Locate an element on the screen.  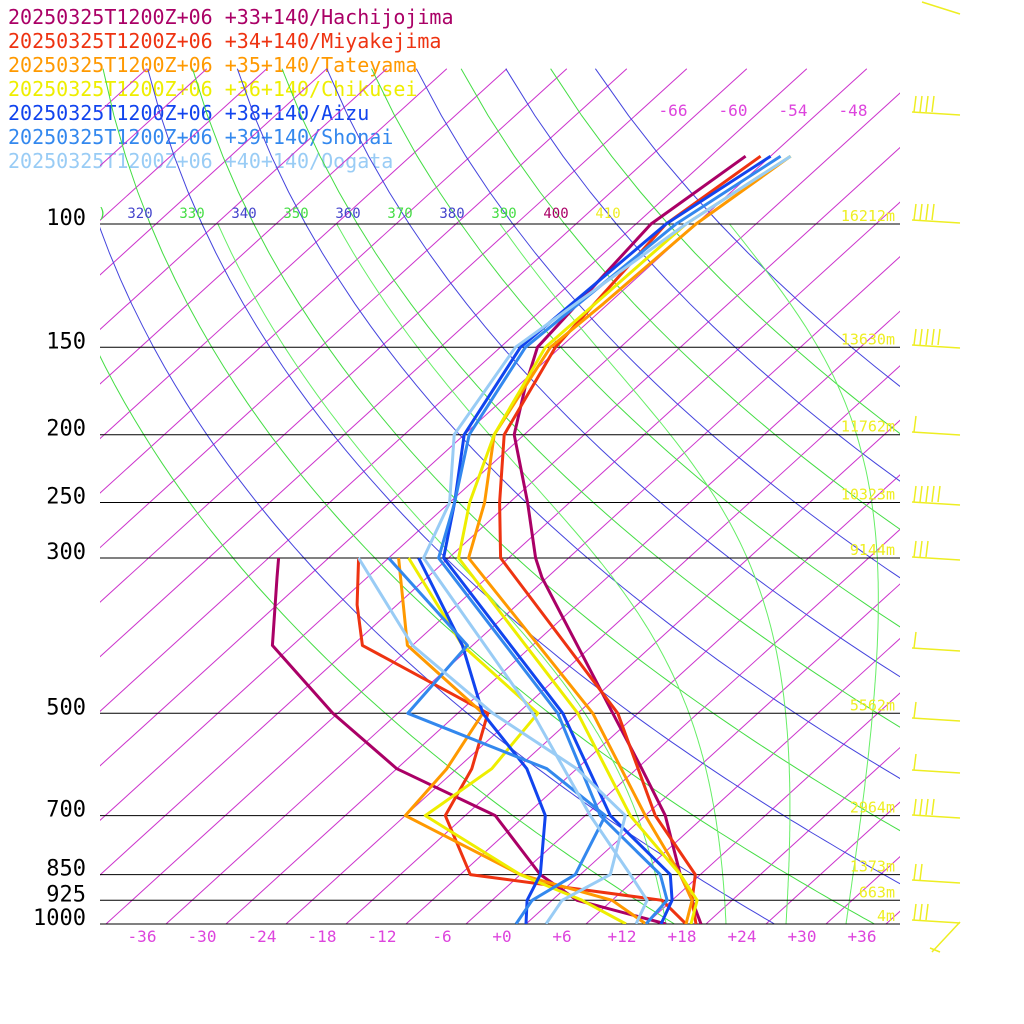
temperature-tick-label: -36 is located at coordinates (142, 936).